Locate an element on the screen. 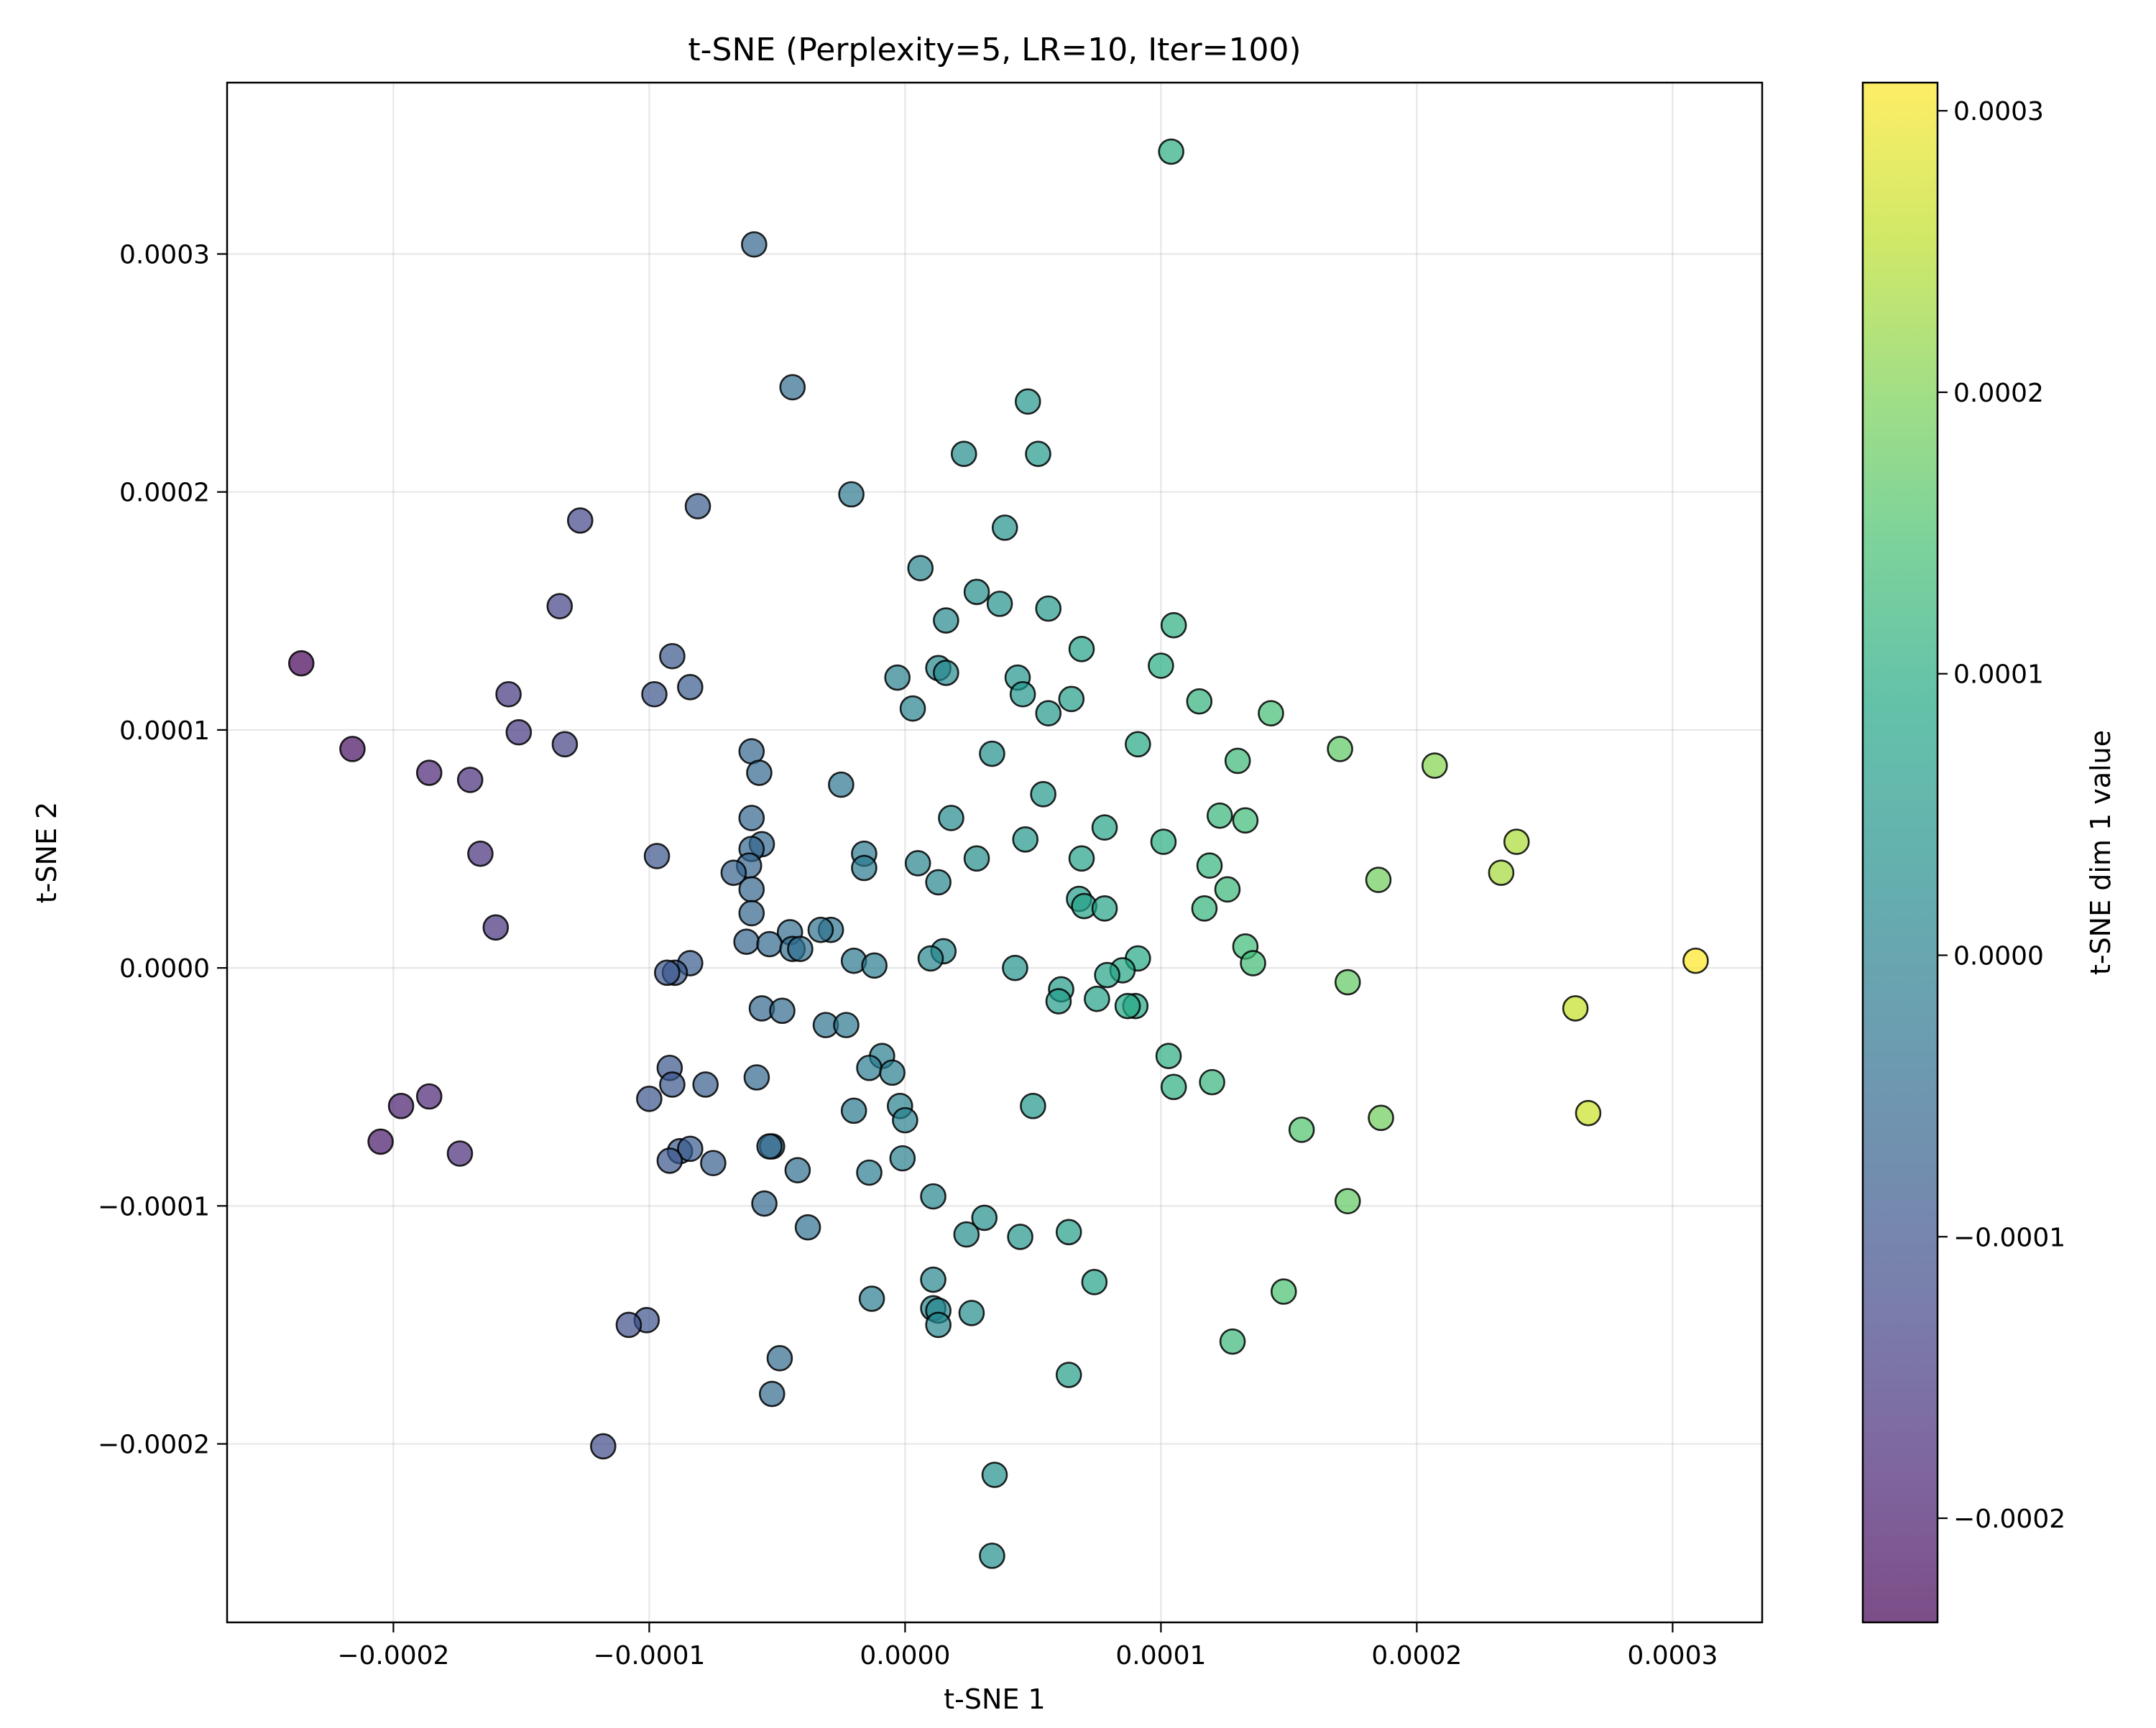 The height and width of the screenshot is (1728, 2156). y-tick-label: −0.0001 is located at coordinates (154, 1207).